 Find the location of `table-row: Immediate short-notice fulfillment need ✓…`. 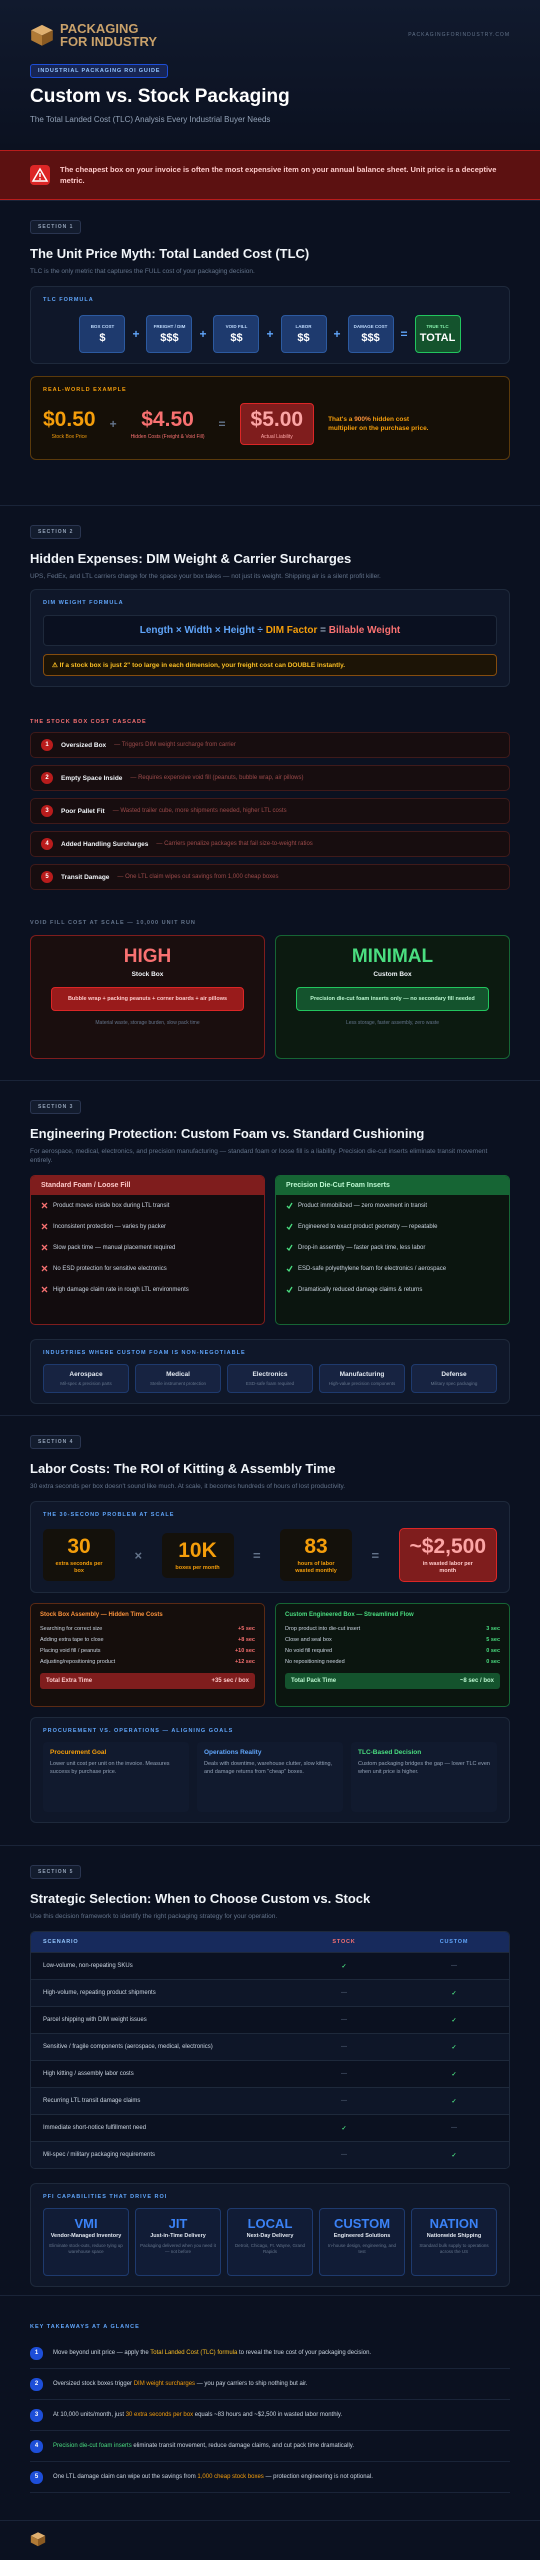

table-row: Immediate short-notice fulfillment need ✓… is located at coordinates (270, 2127).